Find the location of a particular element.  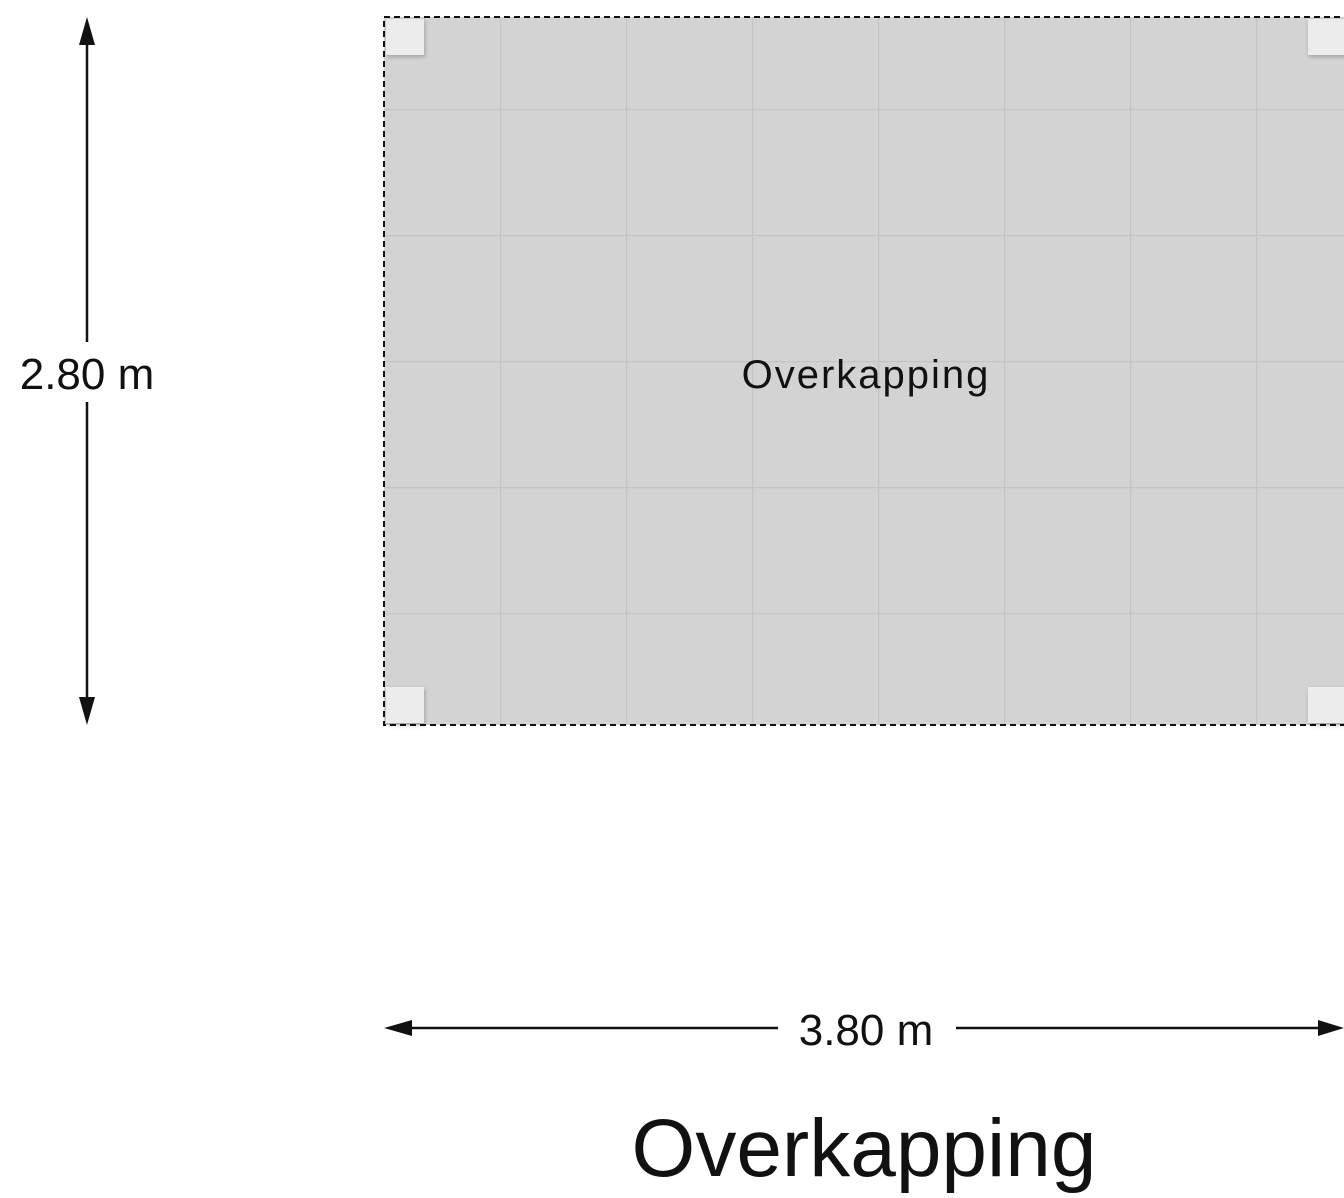

arrow-left-icon is located at coordinates (398, 1028).